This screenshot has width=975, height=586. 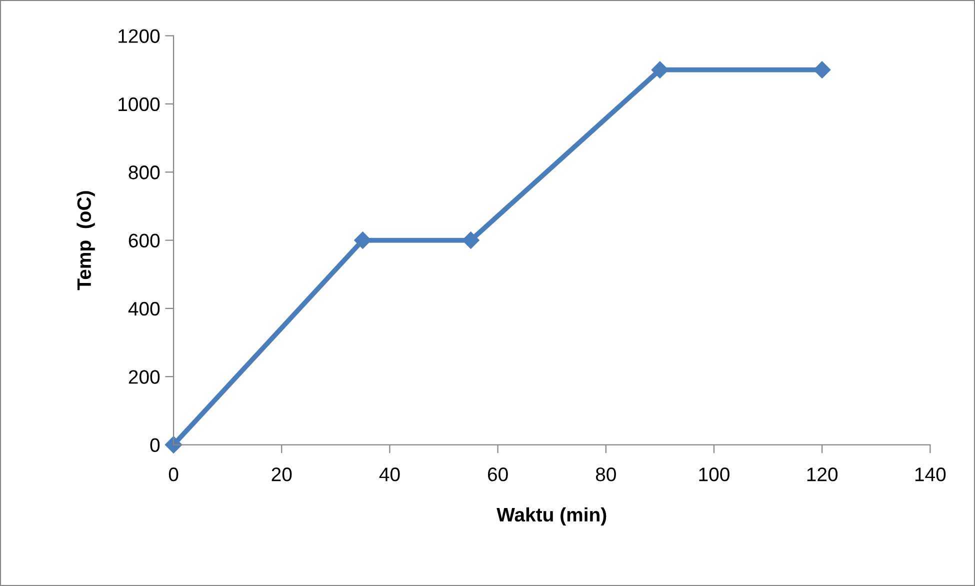 What do you see at coordinates (85, 240) in the screenshot?
I see `y-axis-title: Temp (oC)` at bounding box center [85, 240].